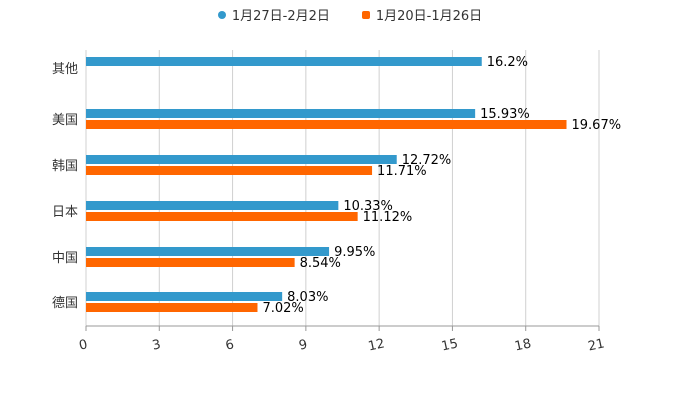 The image size is (700, 400). What do you see at coordinates (429, 16) in the screenshot?
I see `legend-label: 1月20日-1月26日` at bounding box center [429, 16].